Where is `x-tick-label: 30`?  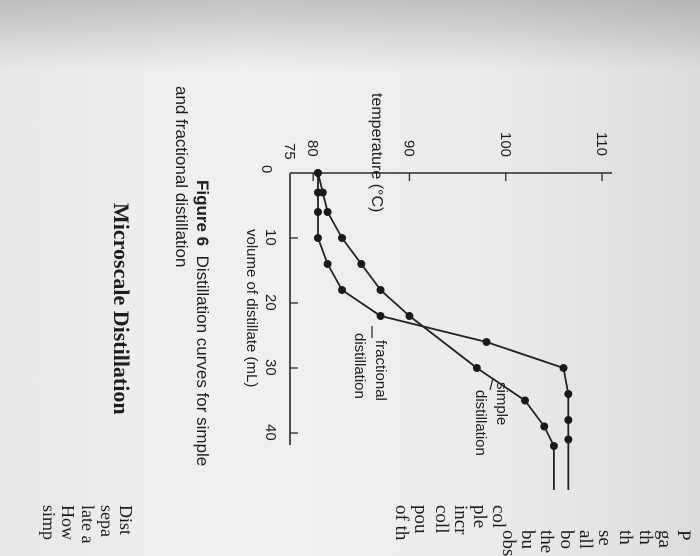
x-tick-label: 30 is located at coordinates (270, 367).